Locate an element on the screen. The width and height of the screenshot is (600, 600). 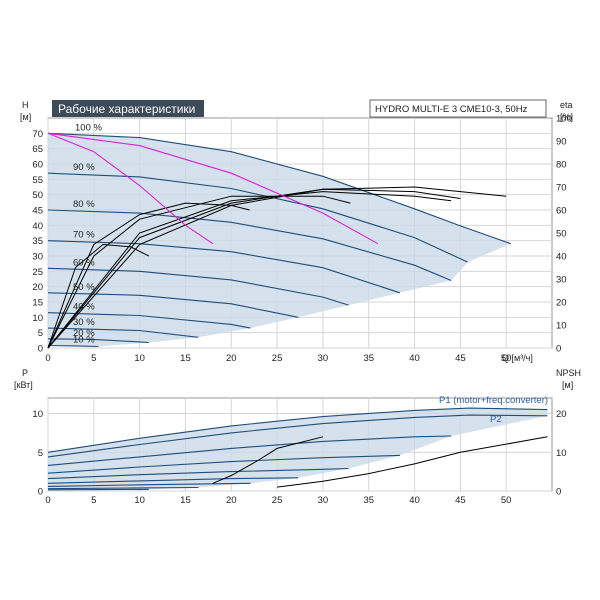
eta-tick-label: 60 is located at coordinates (561, 211).